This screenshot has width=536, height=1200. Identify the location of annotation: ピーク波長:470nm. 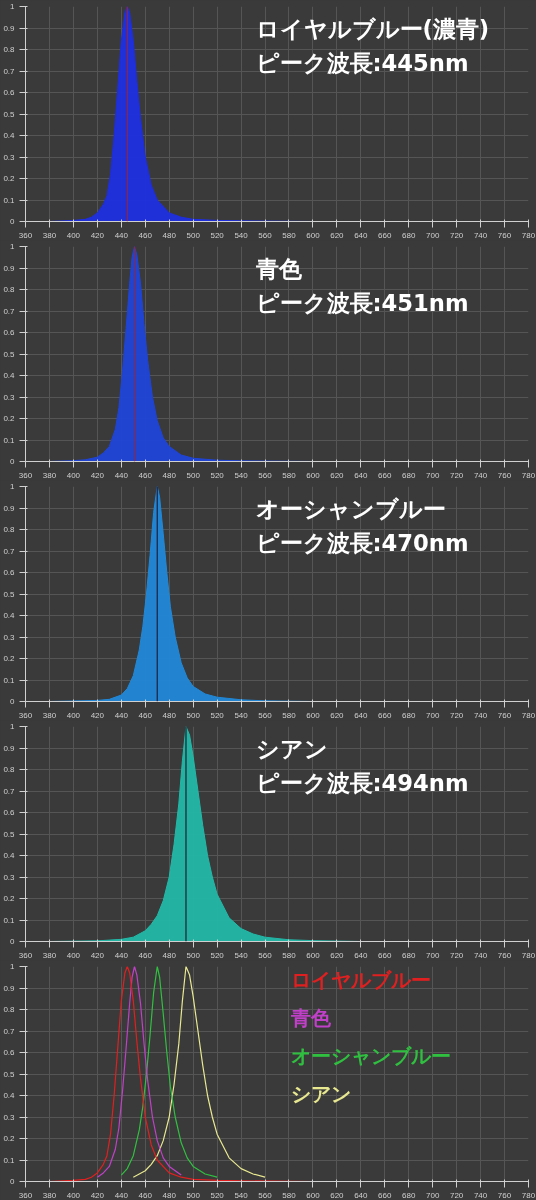
(362, 542).